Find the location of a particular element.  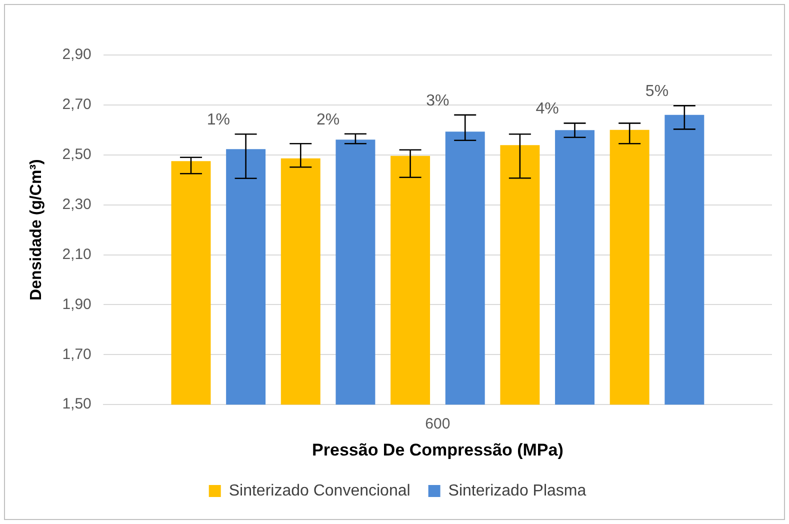

x-axis-title: Pressão De Compressão (MPa) is located at coordinates (438, 450).